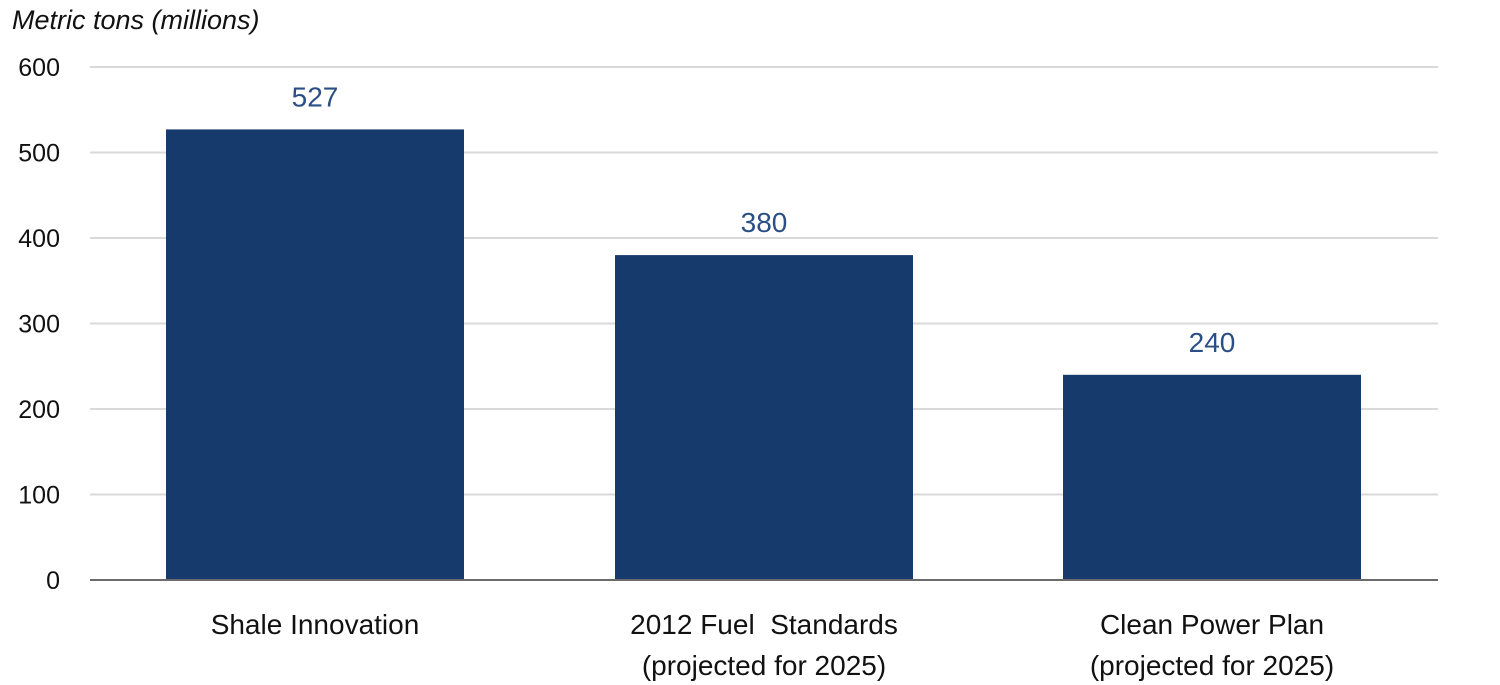  Describe the element at coordinates (764, 624) in the screenshot. I see `x-tick-label-2-line-1: 2012 Fuel Standards` at that location.